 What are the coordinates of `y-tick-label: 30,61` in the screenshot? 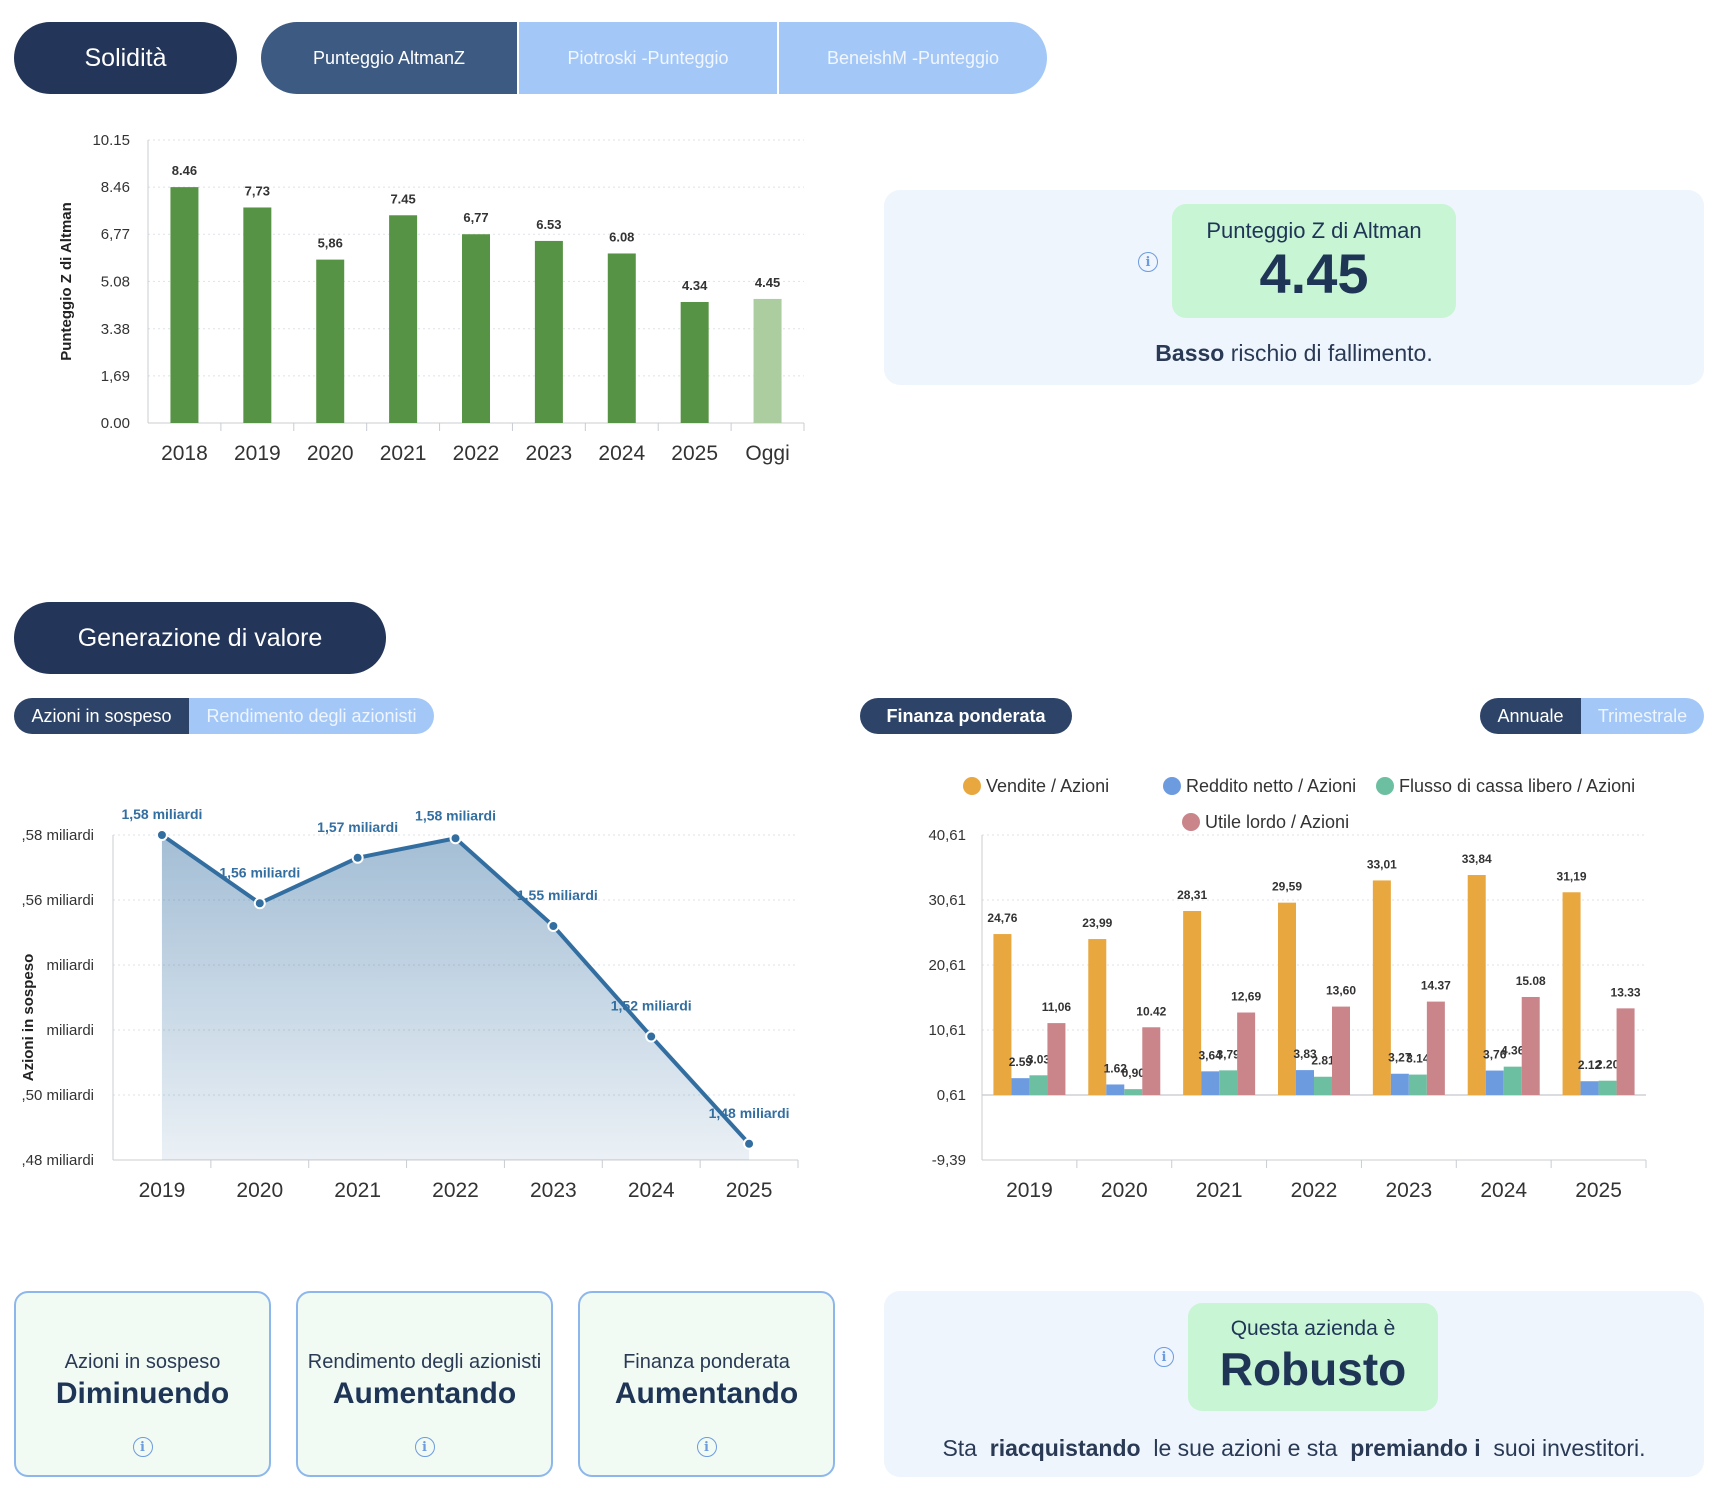 It's located at (947, 900).